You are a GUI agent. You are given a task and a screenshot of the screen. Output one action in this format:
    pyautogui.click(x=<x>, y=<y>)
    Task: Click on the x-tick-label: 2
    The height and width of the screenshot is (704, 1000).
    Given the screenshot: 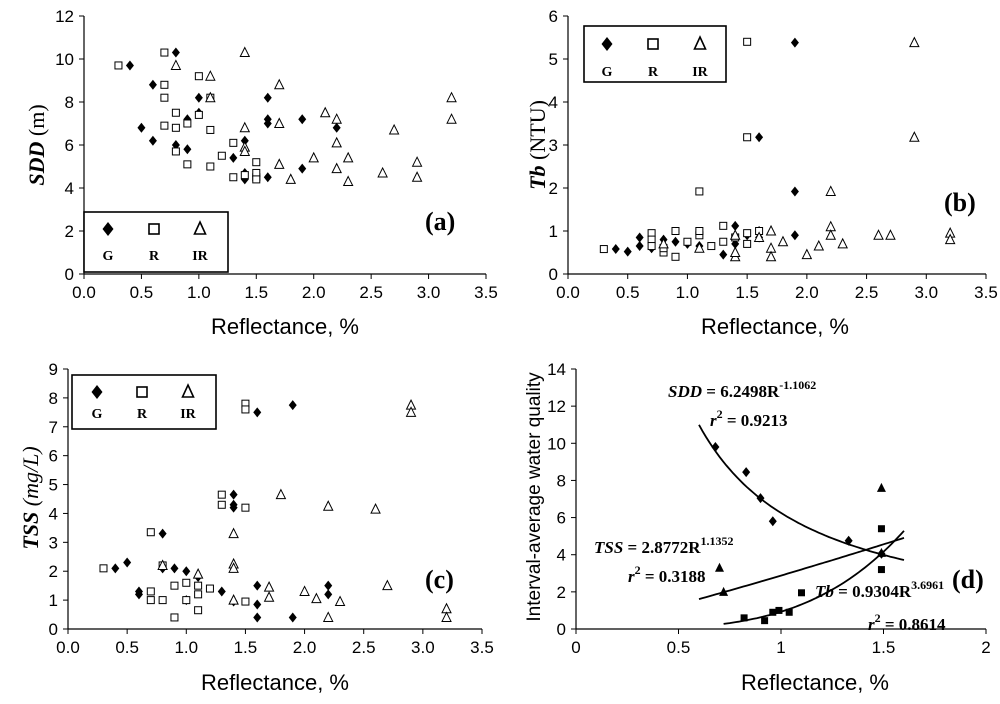 What is the action you would take?
    pyautogui.click(x=985, y=647)
    